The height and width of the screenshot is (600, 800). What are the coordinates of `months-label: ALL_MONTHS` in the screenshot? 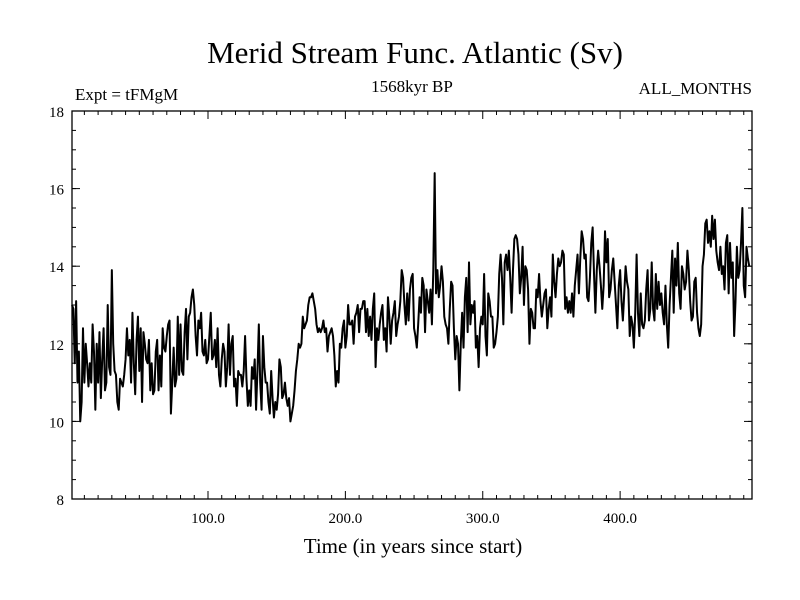 It's located at (695, 88).